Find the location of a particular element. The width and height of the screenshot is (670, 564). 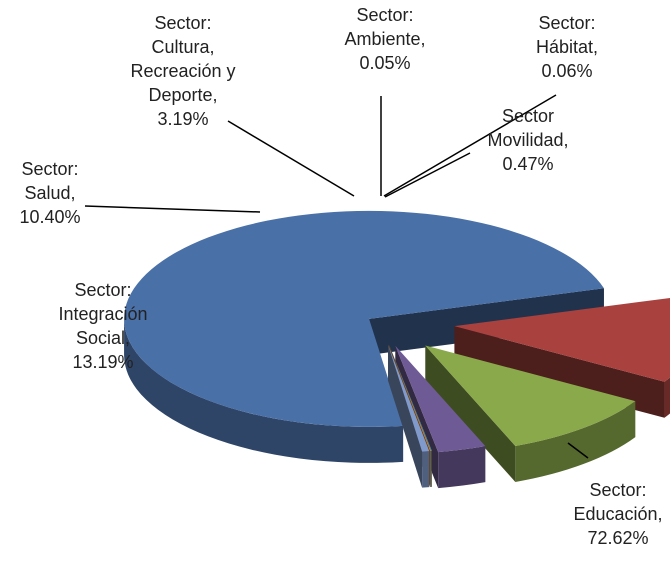

slice-1-side is located at coordinates (667, 397).